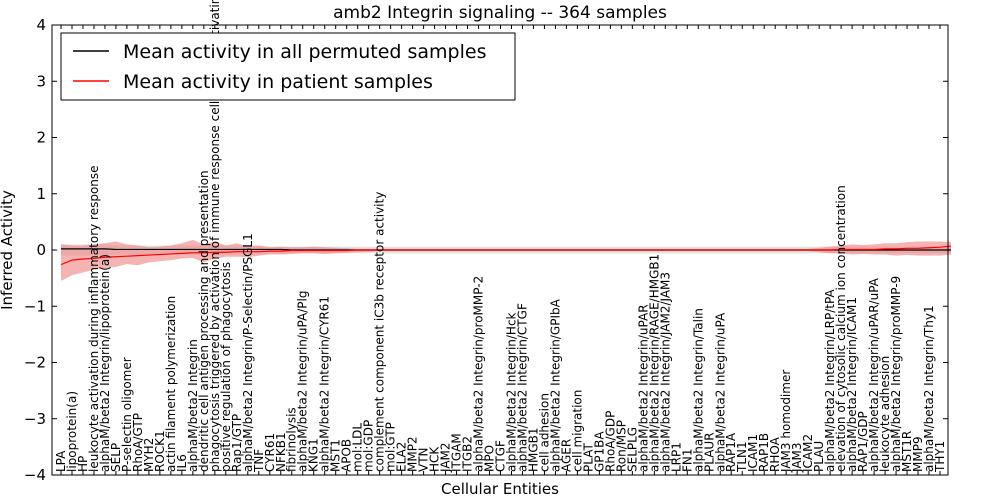 The height and width of the screenshot is (500, 1000). Describe the element at coordinates (500, 13) in the screenshot. I see `chart-title: amb2 Integrin signaling -- 364 samples` at that location.